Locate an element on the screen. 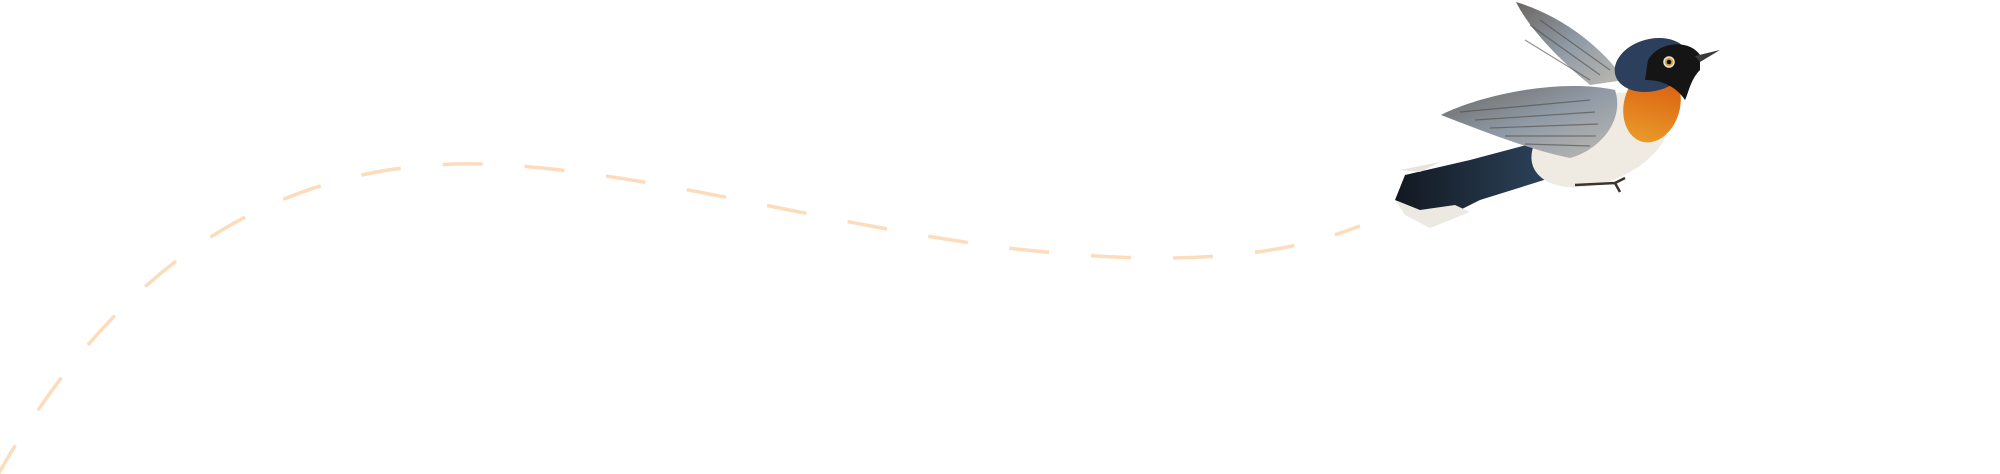 The image size is (2000, 474). bird-lower-wing is located at coordinates (1529, 122).